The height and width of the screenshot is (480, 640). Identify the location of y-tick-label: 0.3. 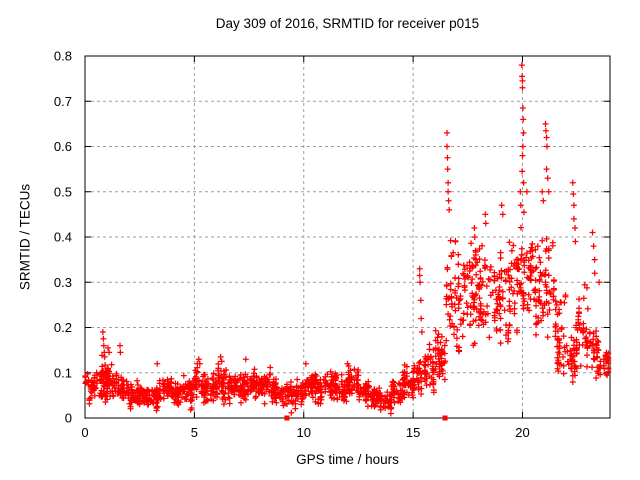
(63, 282).